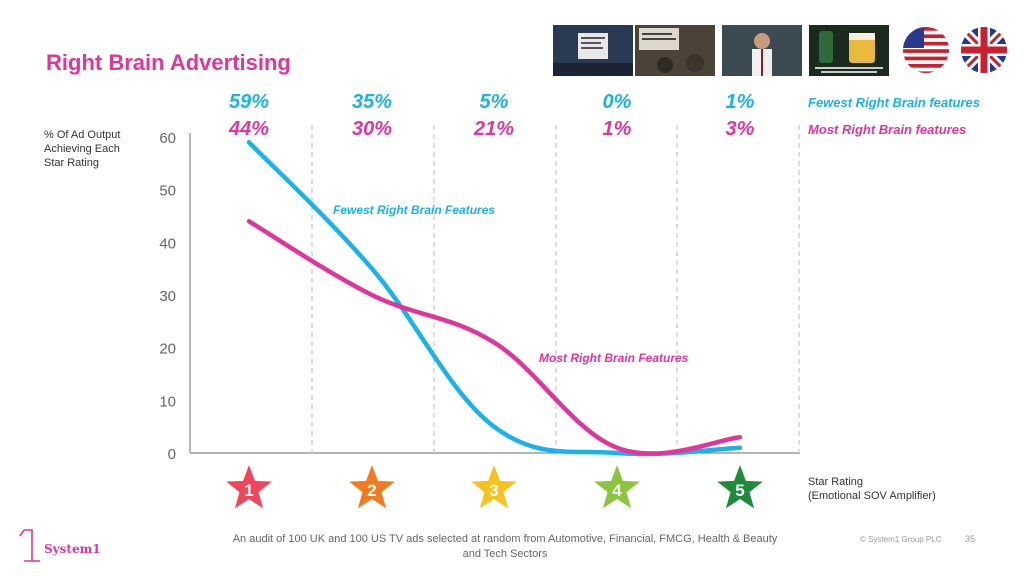  Describe the element at coordinates (836, 482) in the screenshot. I see `x-axis-title-line1: Star Rating` at that location.